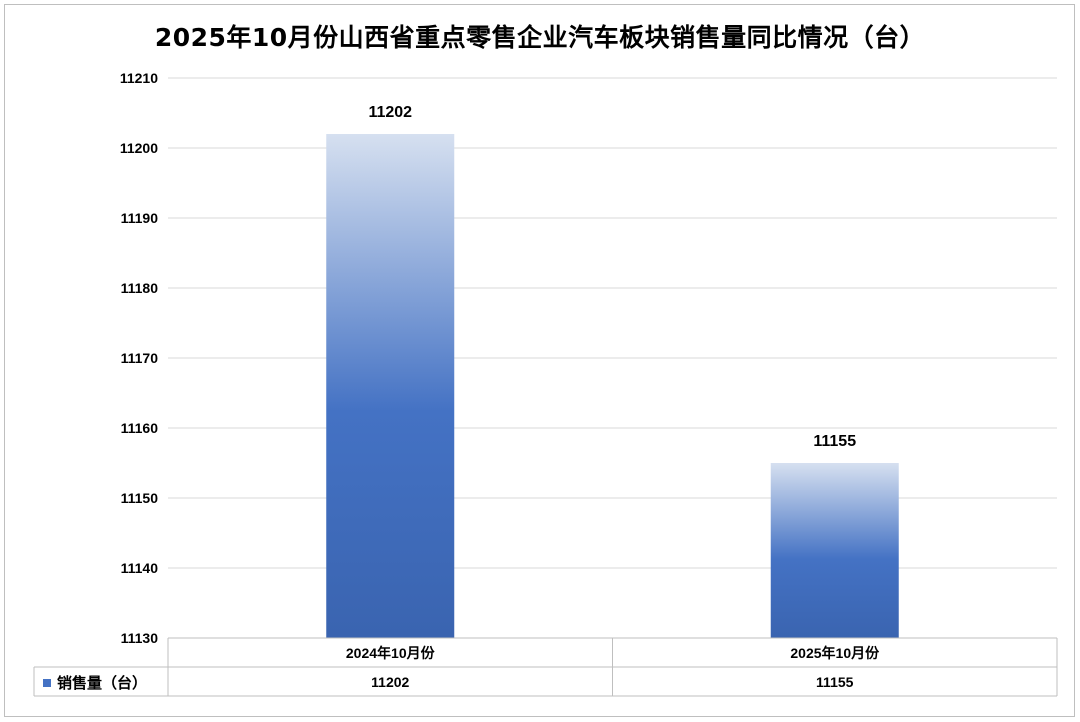 The width and height of the screenshot is (1080, 722). What do you see at coordinates (835, 682) in the screenshot?
I see `table-cell-value: 11155` at bounding box center [835, 682].